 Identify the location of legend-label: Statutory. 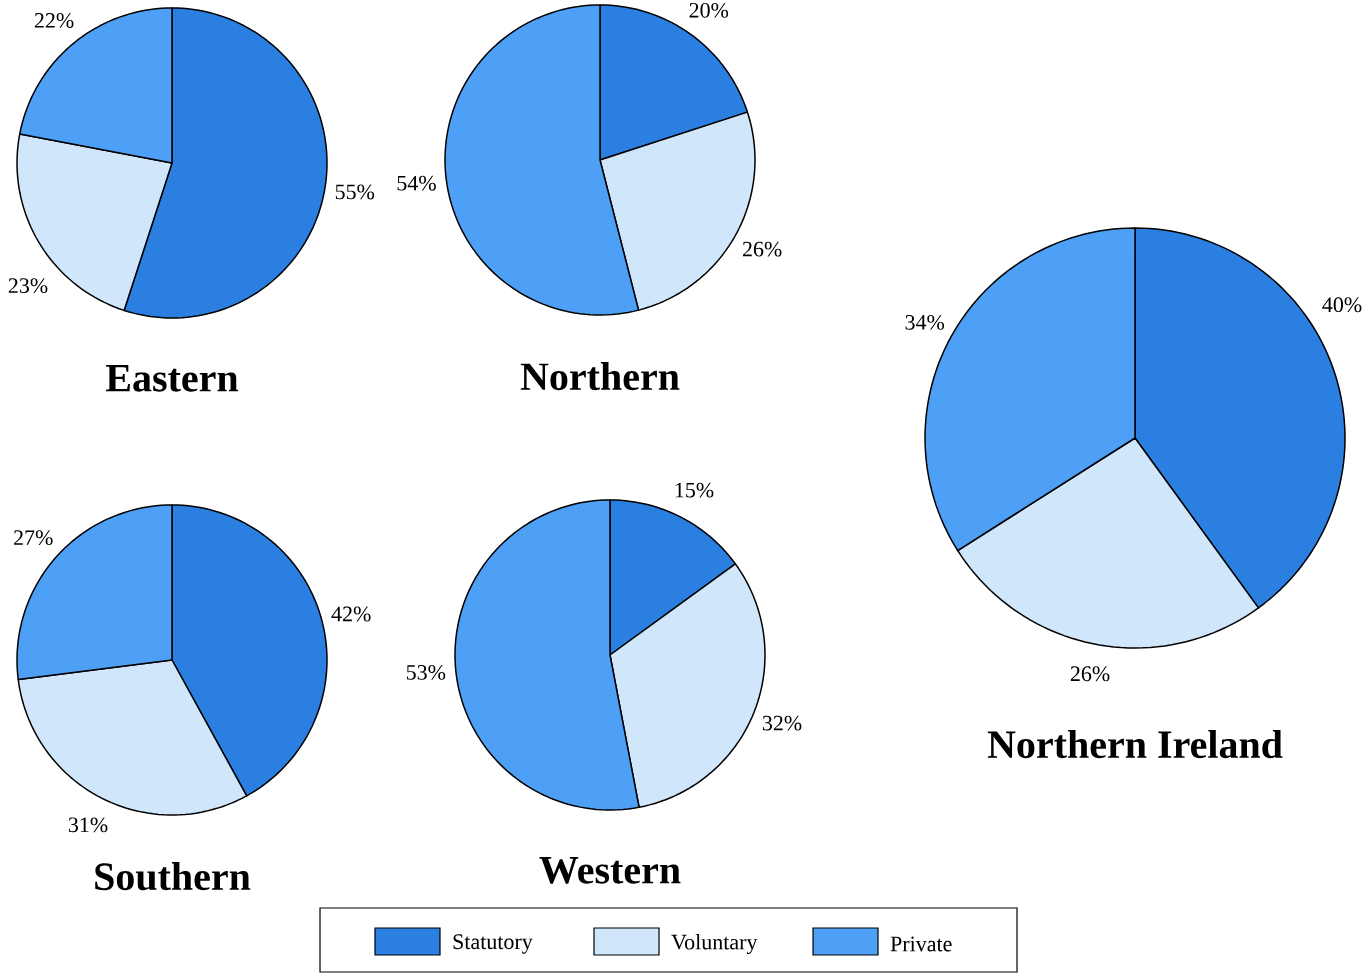
(493, 944).